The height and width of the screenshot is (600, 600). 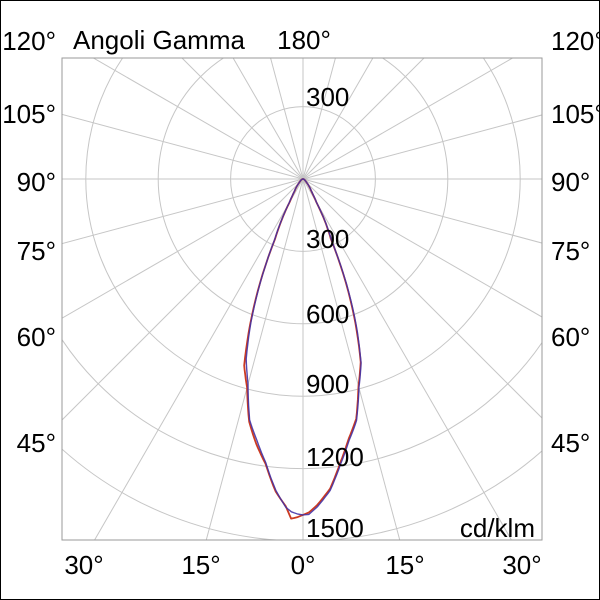 What do you see at coordinates (327, 239) in the screenshot?
I see `radial-label-300: 300` at bounding box center [327, 239].